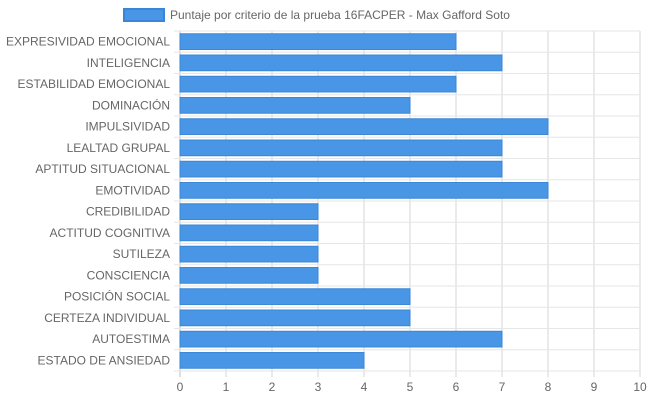 The width and height of the screenshot is (650, 400). I want to click on category-label: EMOTIVIDAD, so click(132, 190).